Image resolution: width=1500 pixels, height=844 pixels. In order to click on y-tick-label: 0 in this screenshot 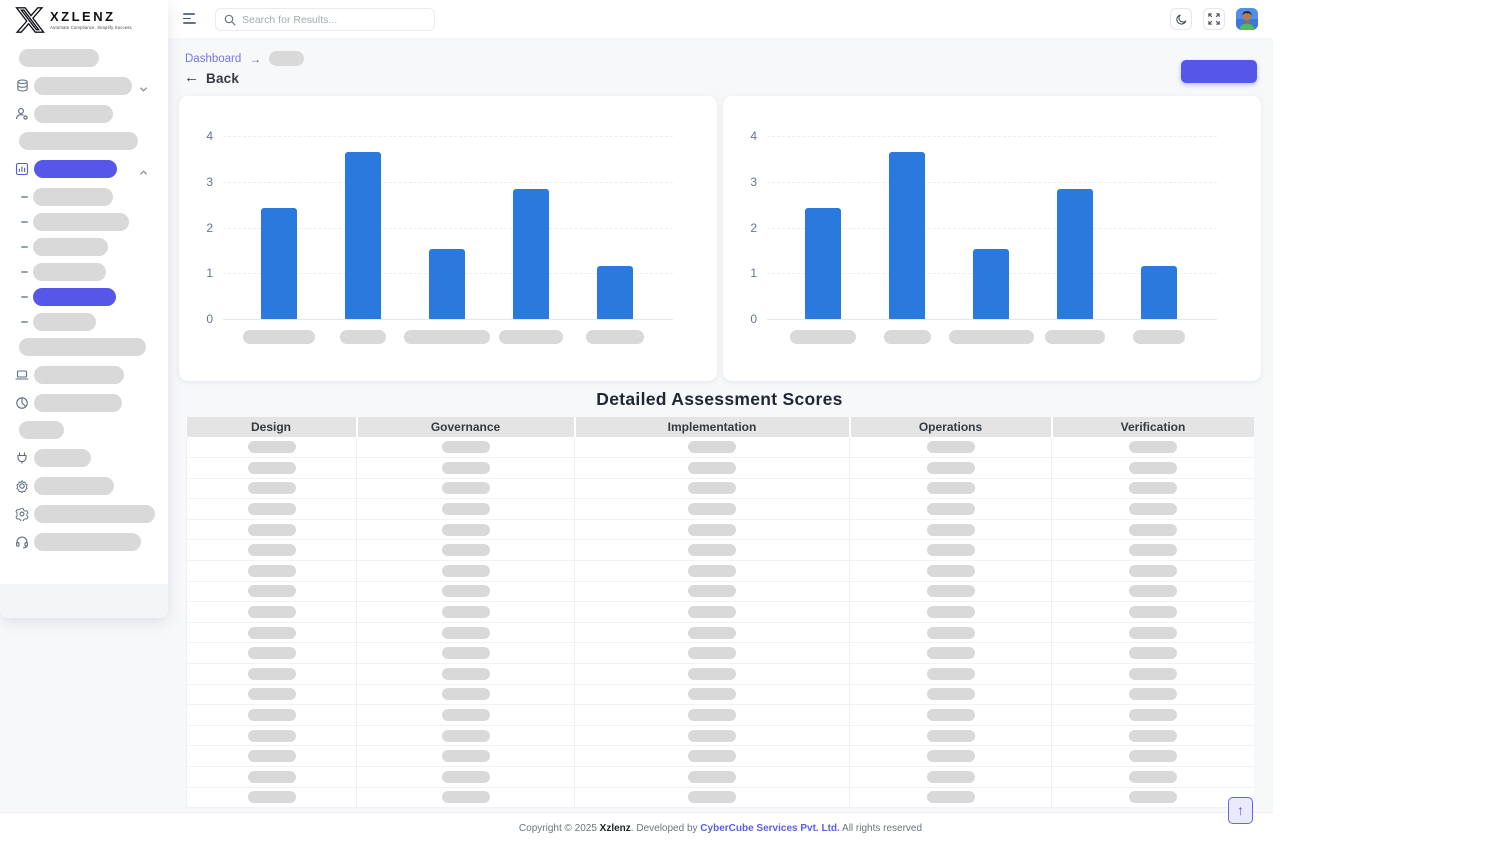, I will do `click(753, 319)`.